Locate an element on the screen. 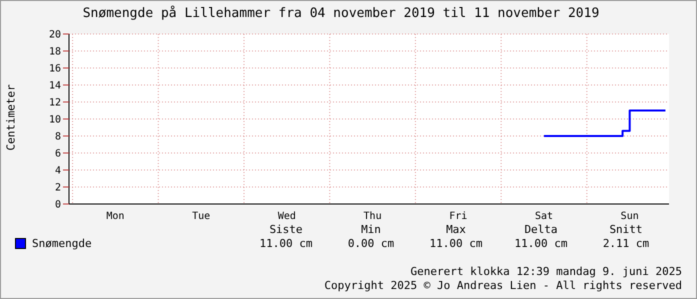 The width and height of the screenshot is (697, 299). text: Siste is located at coordinates (286, 229).